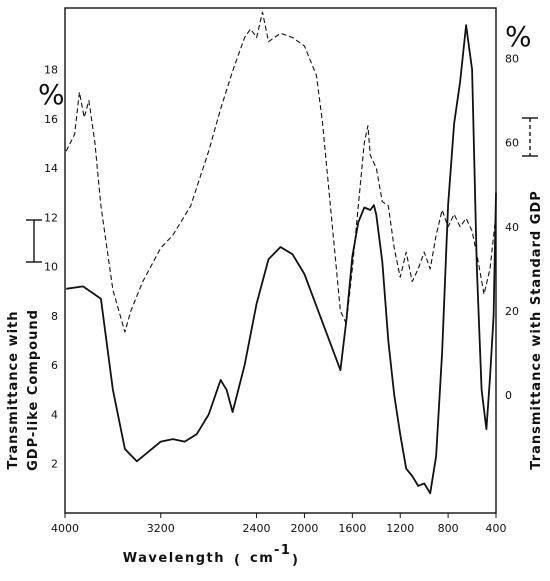  What do you see at coordinates (51, 119) in the screenshot?
I see `left-tick-label: 16` at bounding box center [51, 119].